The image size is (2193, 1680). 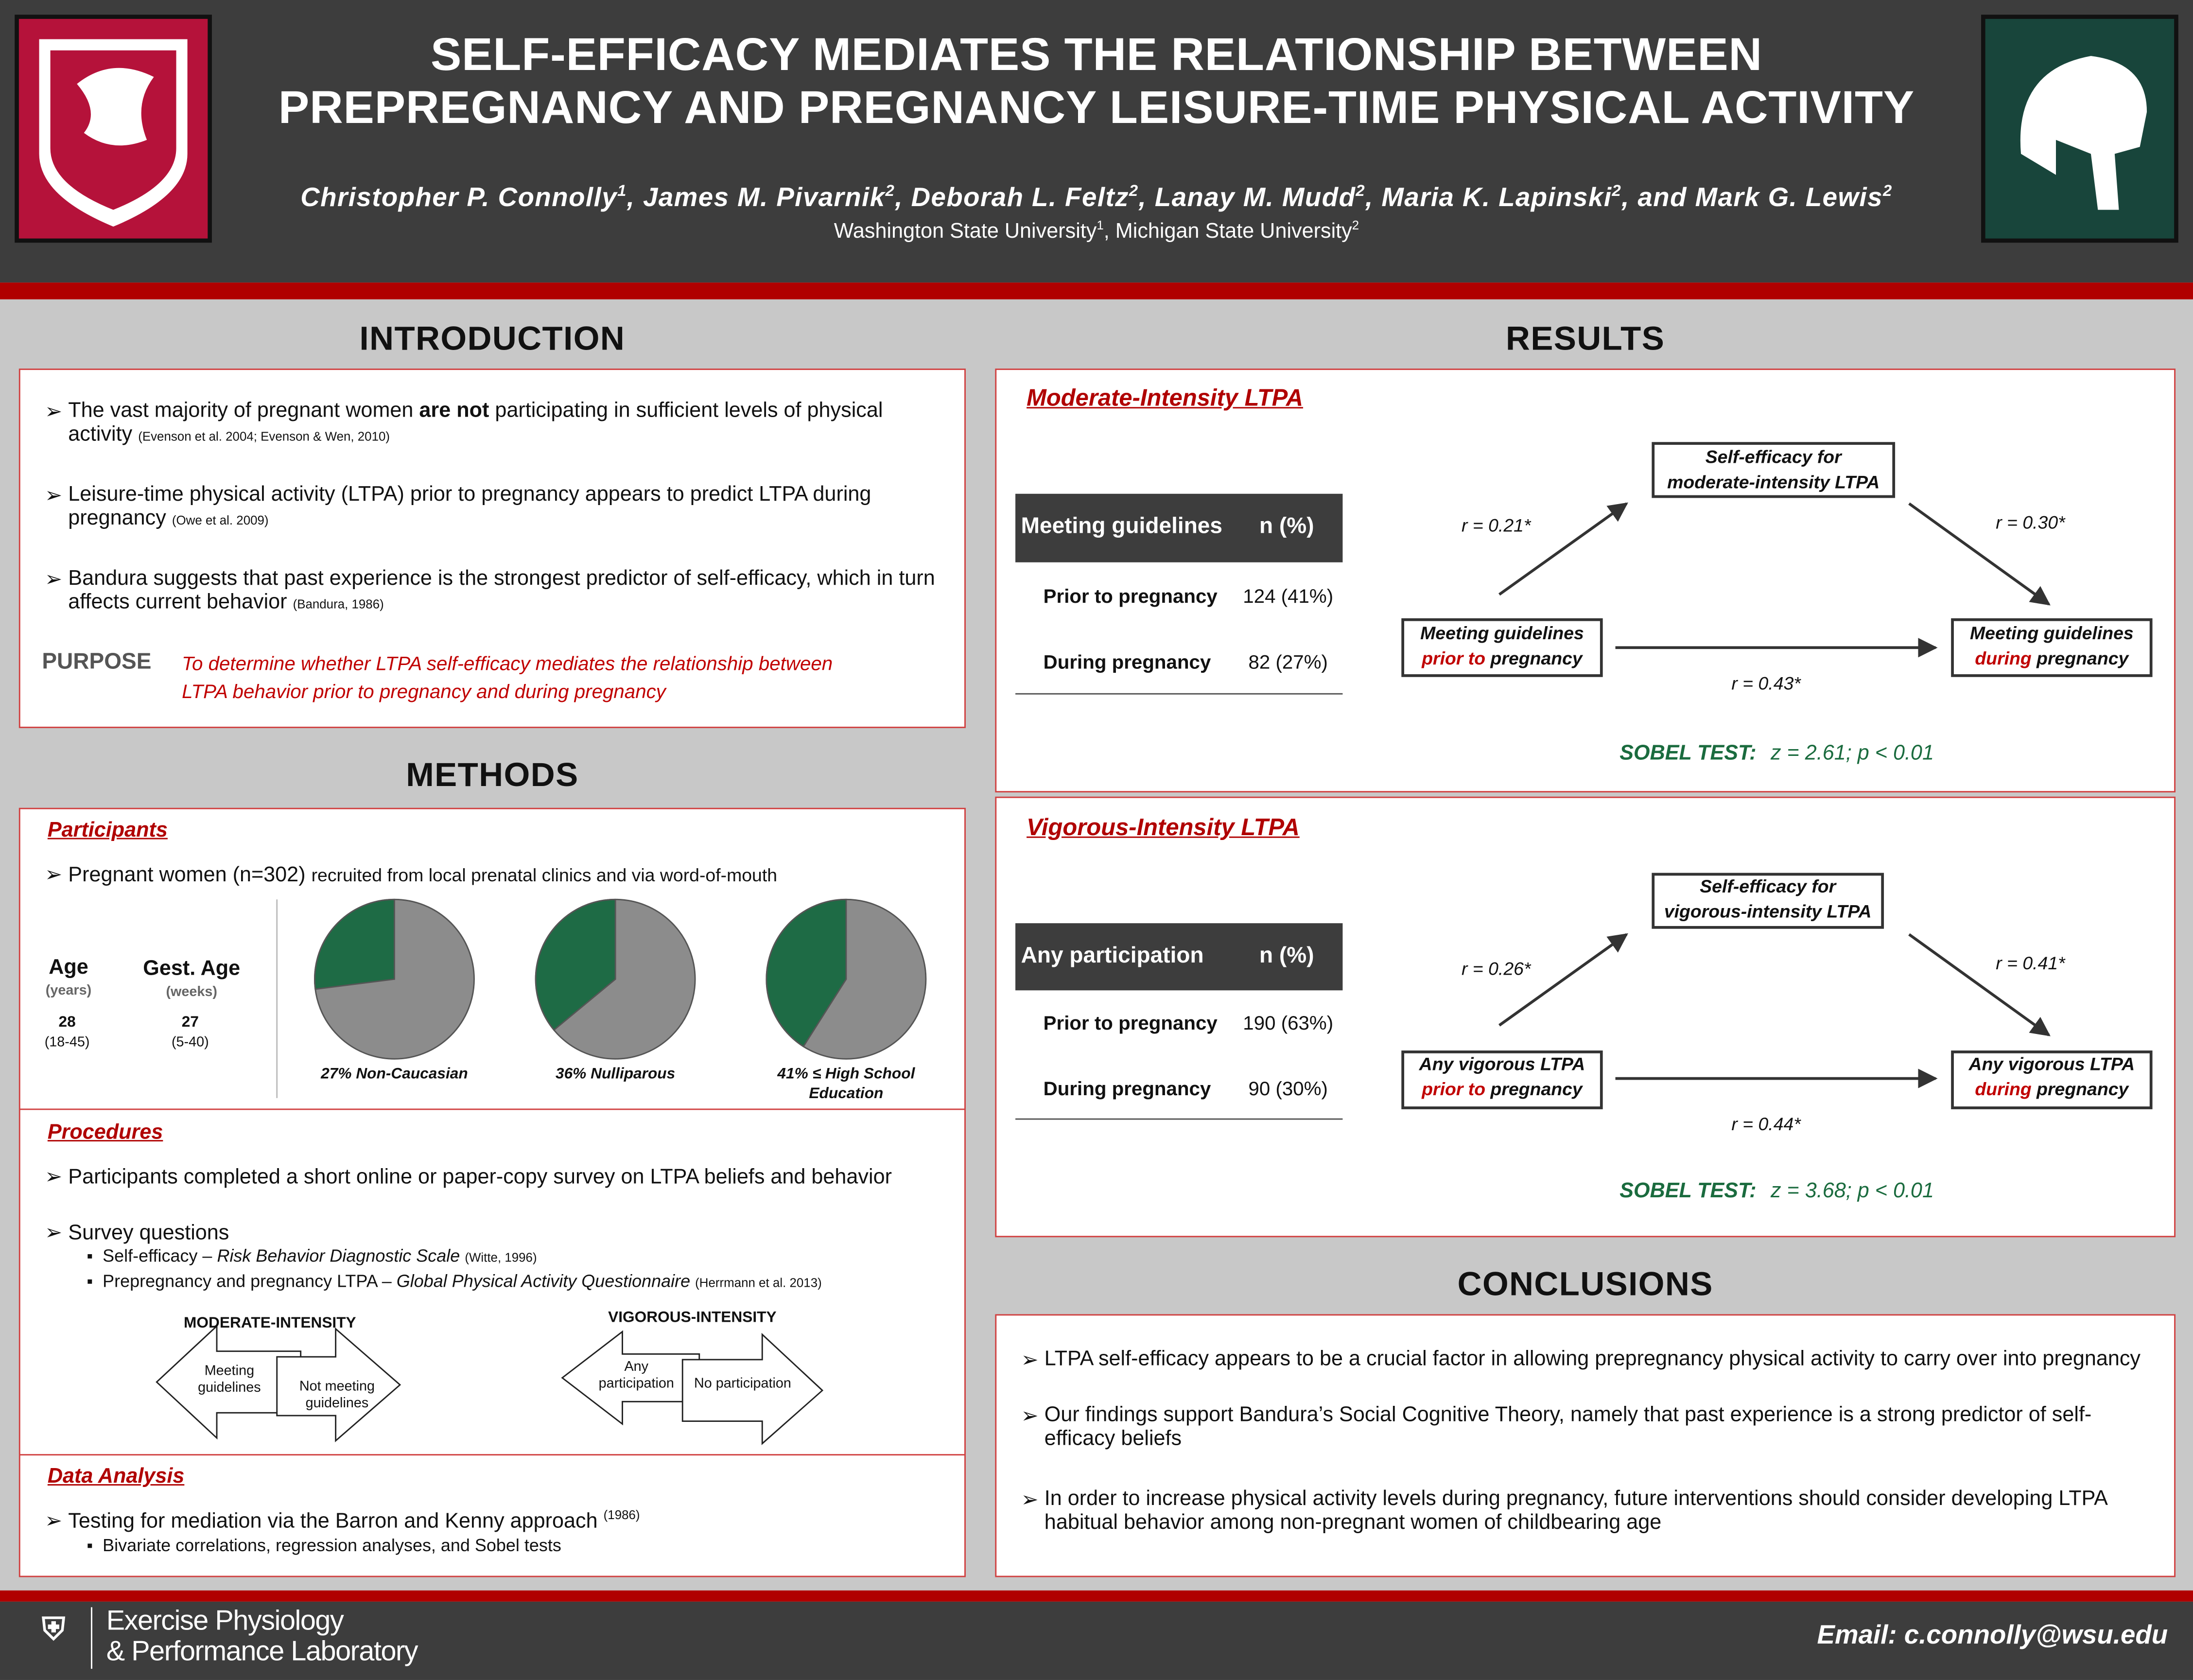 I want to click on node-line: Any vigorous LTPA, so click(x=2051, y=1063).